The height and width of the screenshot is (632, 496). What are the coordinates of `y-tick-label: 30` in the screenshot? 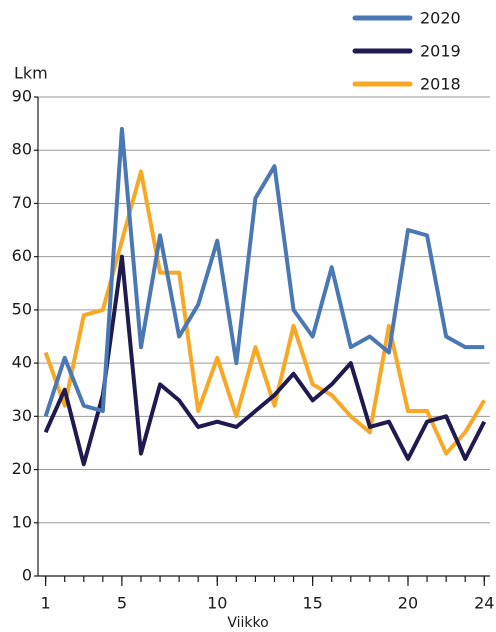 It's located at (22, 415).